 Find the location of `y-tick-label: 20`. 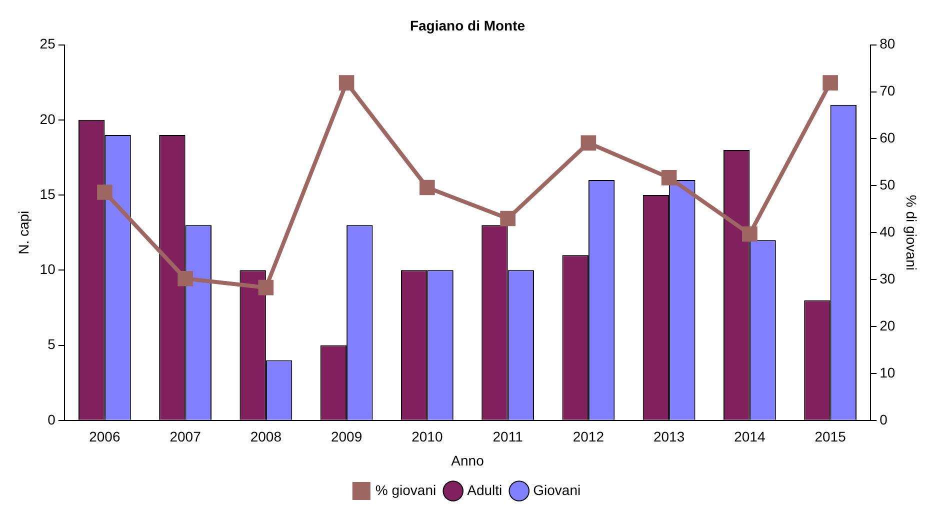

y-tick-label: 20 is located at coordinates (48, 118).